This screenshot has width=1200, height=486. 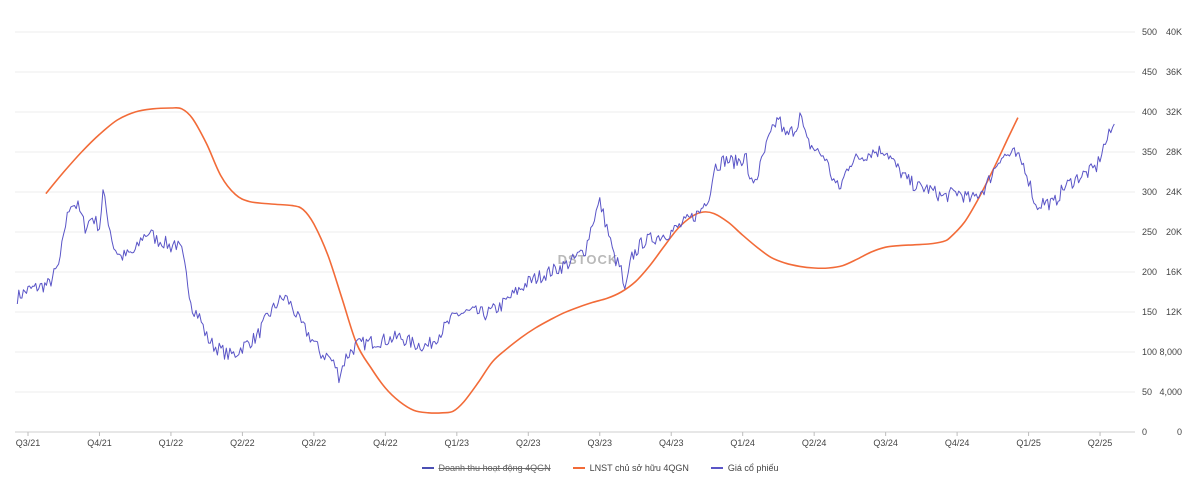 I want to click on x-axis-tick: Q3/21, so click(x=28, y=443).